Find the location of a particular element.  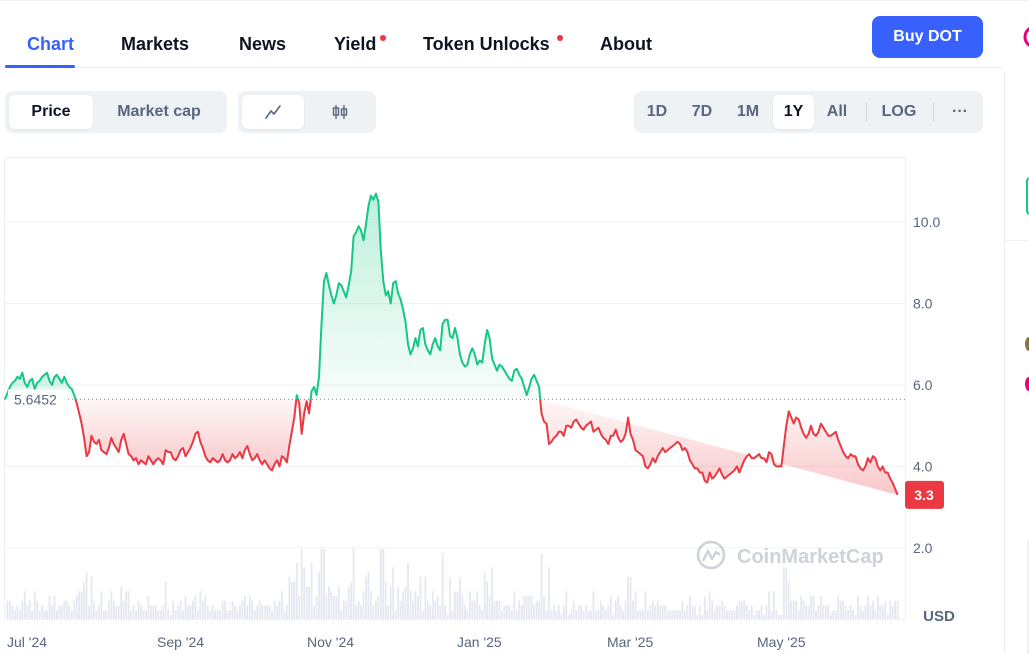

watermark-text: CoinMarketCap is located at coordinates (810, 557).